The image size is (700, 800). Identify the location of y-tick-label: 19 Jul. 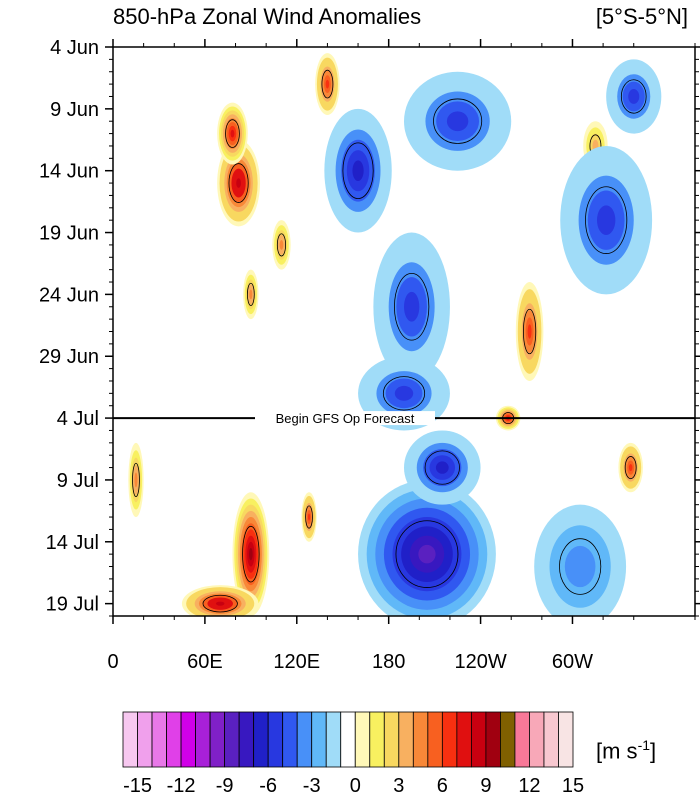
(72, 605).